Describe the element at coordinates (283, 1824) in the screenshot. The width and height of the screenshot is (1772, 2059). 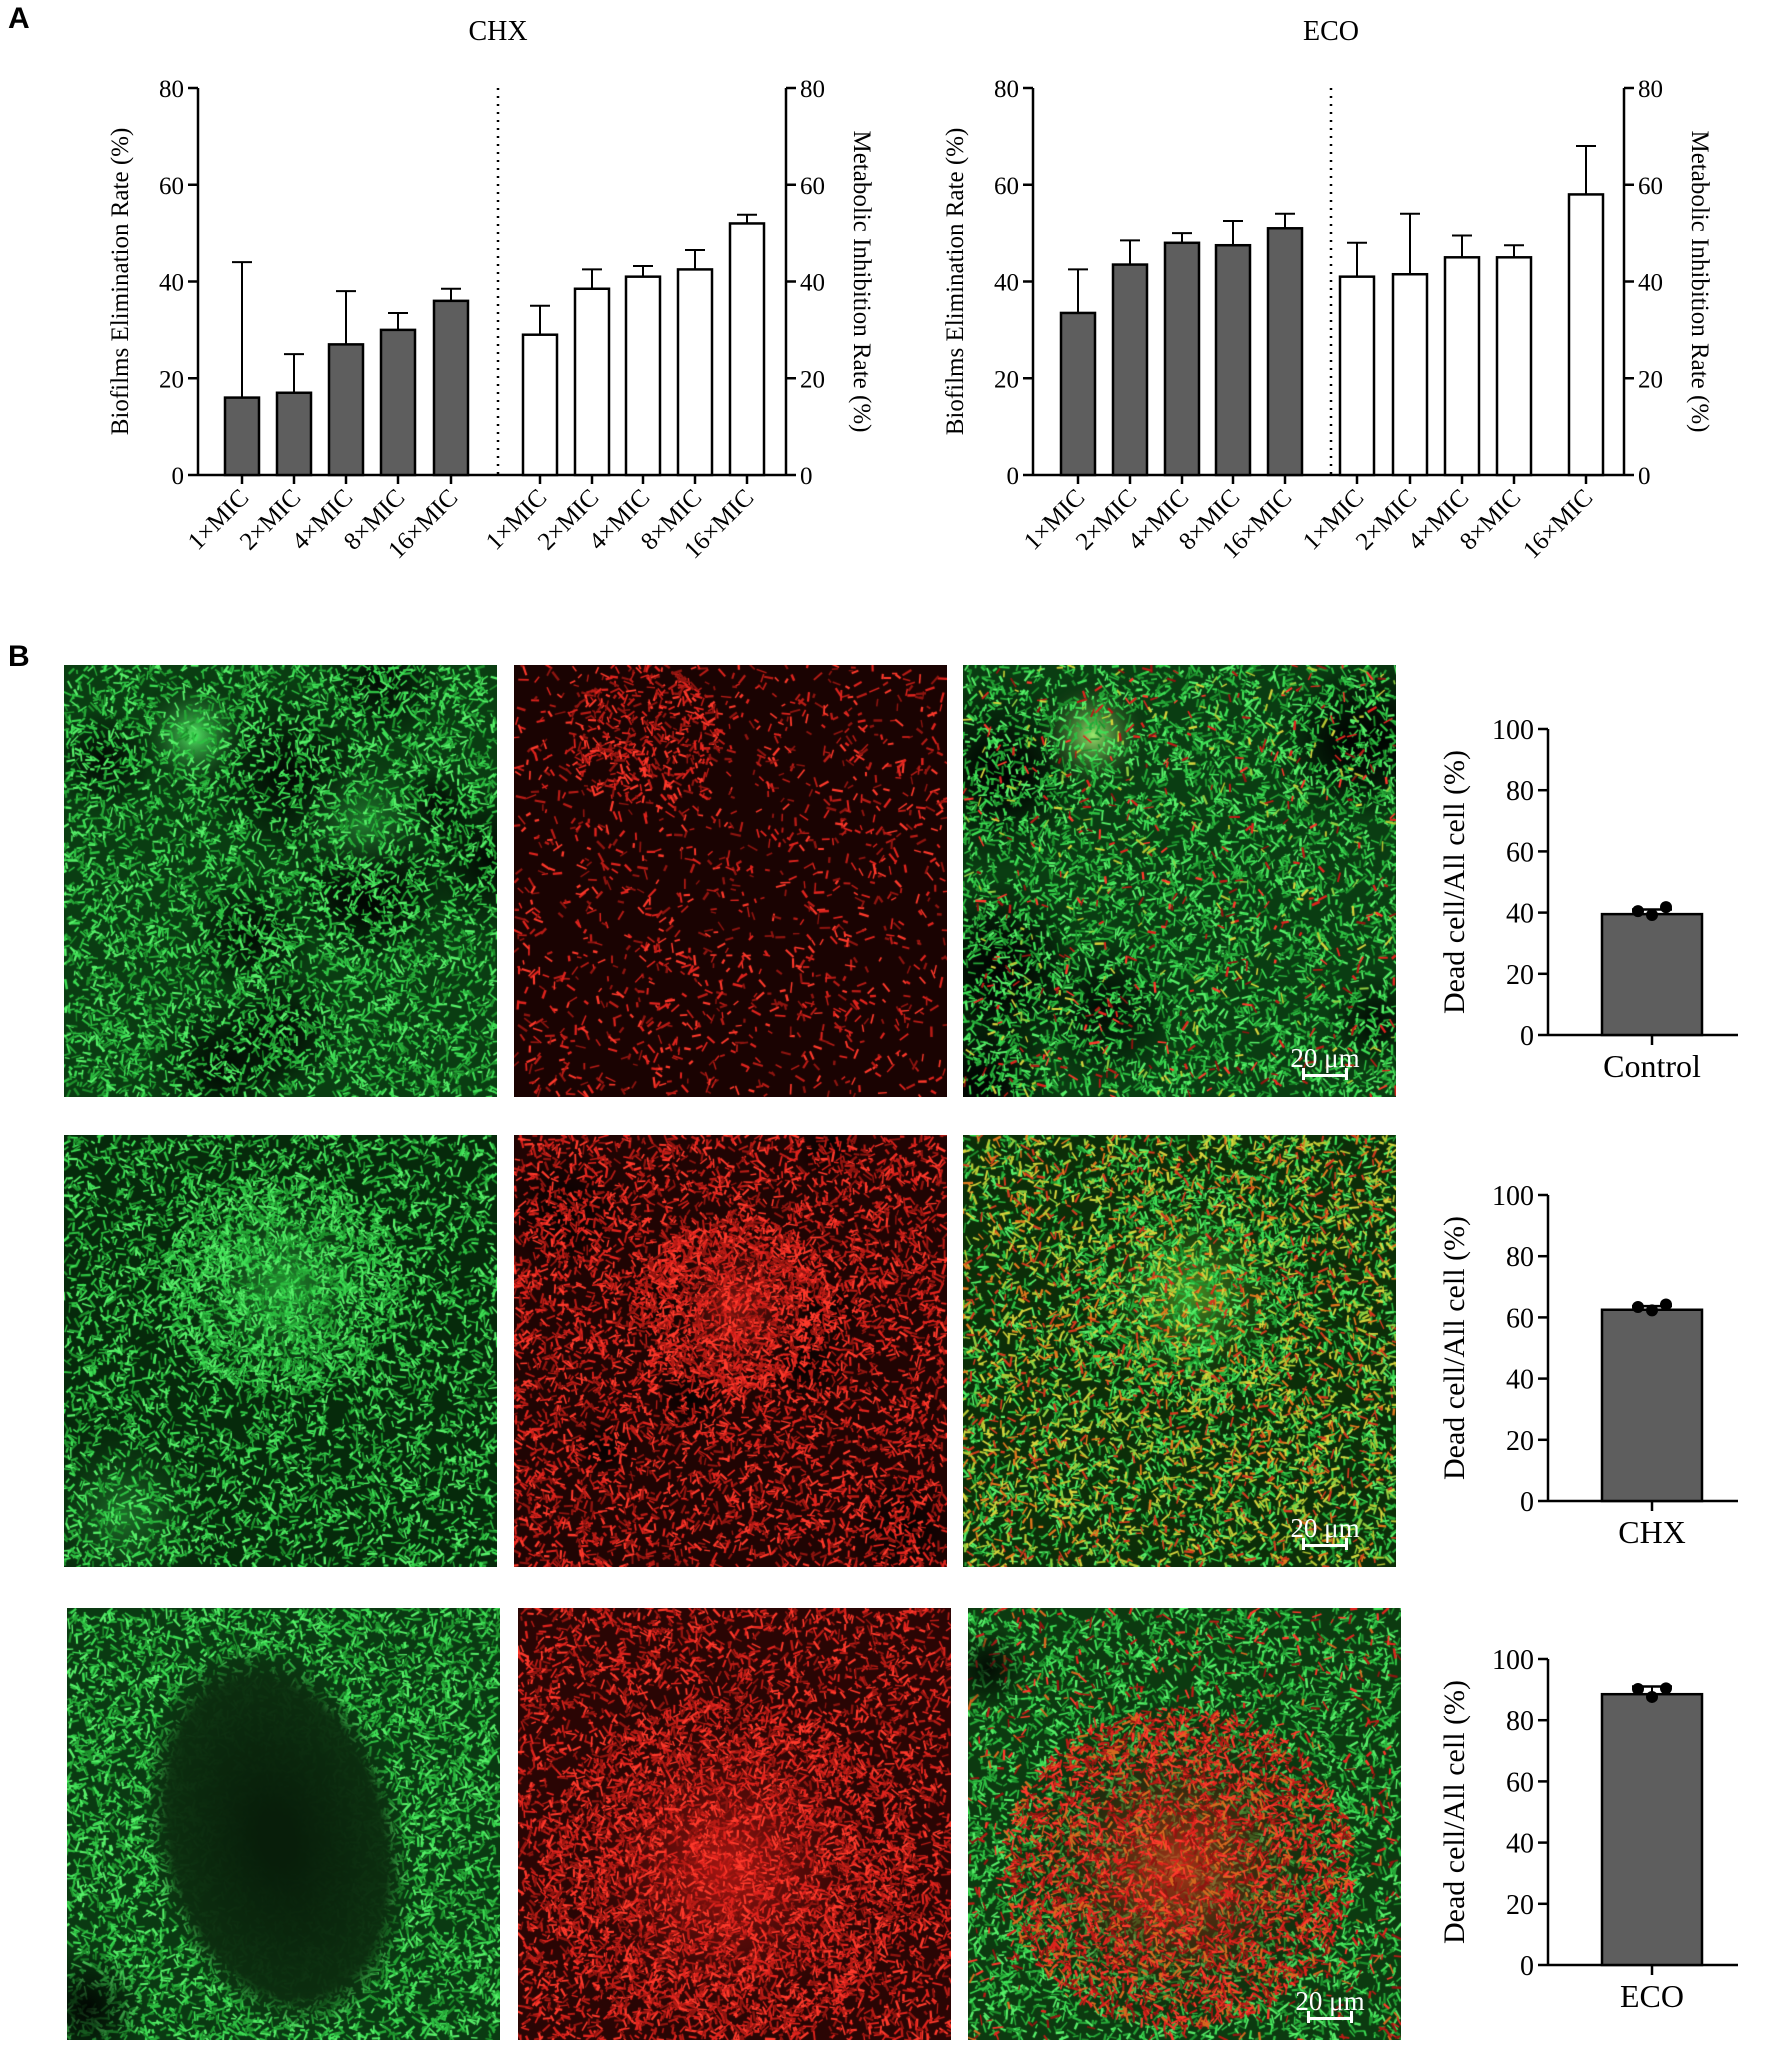
I see `micrograph-eco-live` at that location.